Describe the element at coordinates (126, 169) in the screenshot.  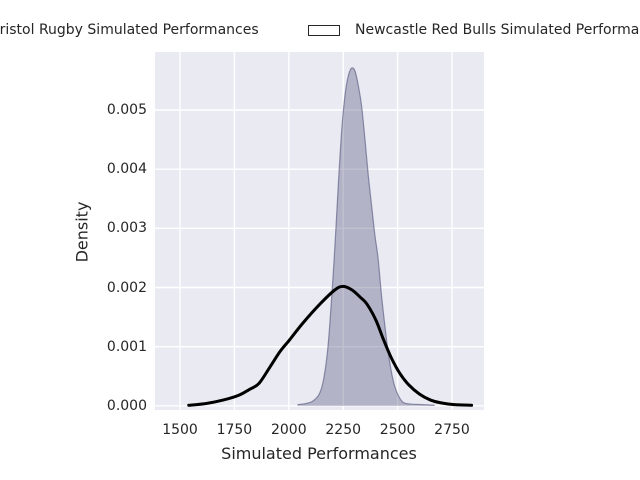
I see `y-tick-label-0.004: 0.004` at that location.